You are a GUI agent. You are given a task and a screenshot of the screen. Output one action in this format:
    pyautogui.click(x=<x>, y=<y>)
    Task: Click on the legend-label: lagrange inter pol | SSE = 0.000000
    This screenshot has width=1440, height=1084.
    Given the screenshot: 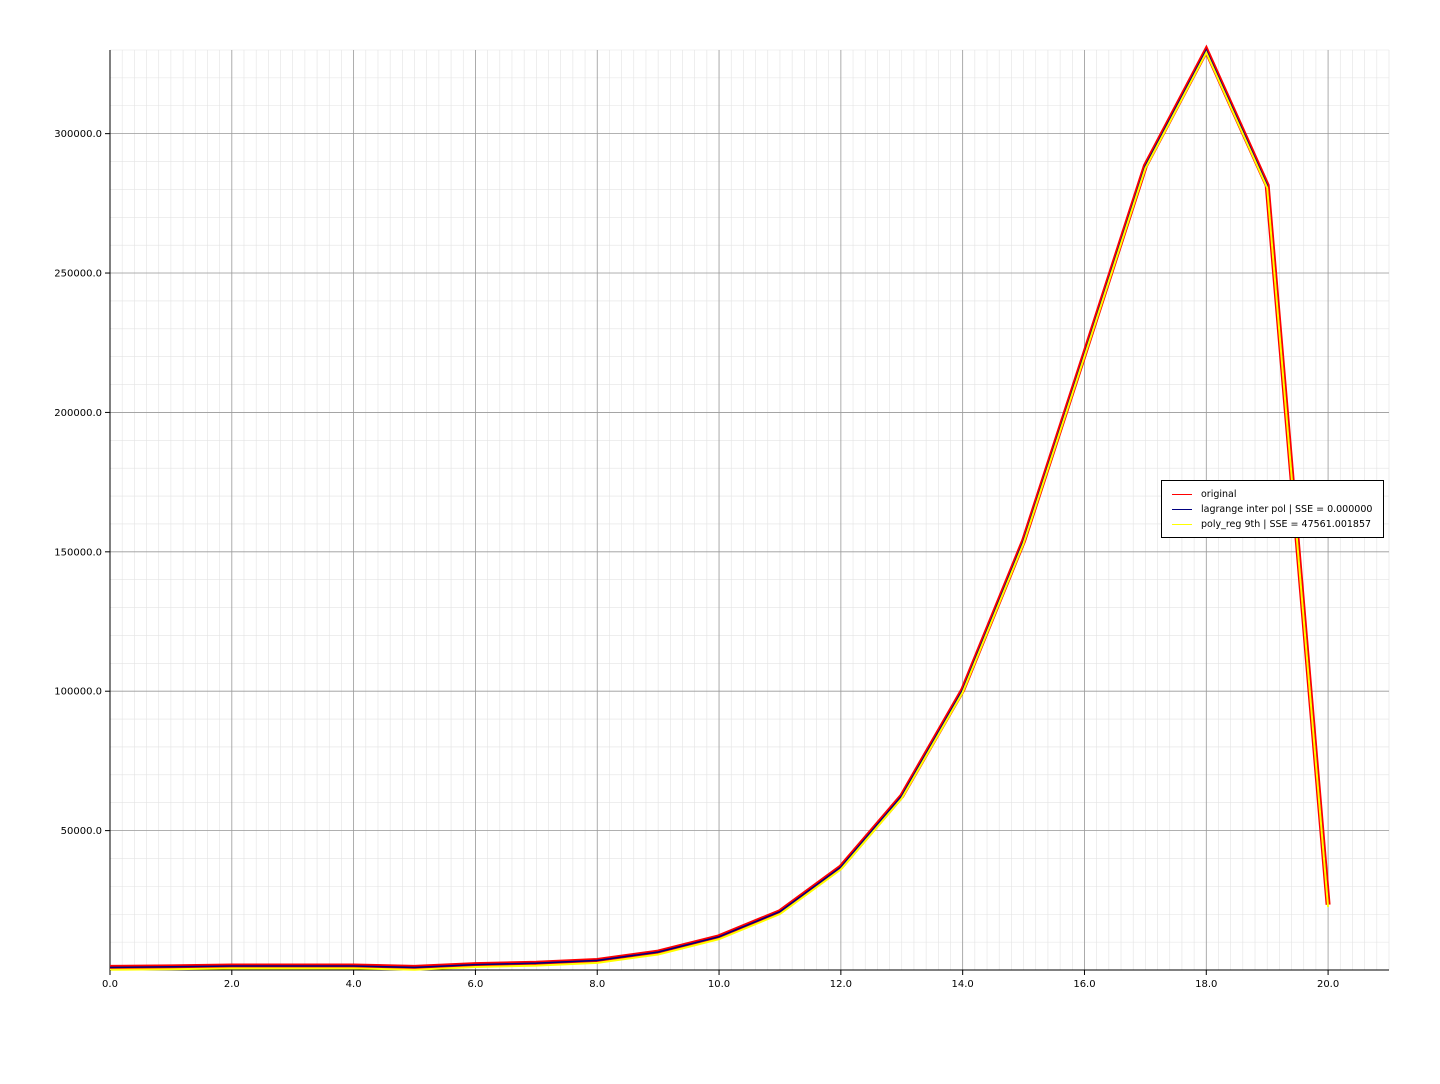 What is the action you would take?
    pyautogui.click(x=1287, y=509)
    